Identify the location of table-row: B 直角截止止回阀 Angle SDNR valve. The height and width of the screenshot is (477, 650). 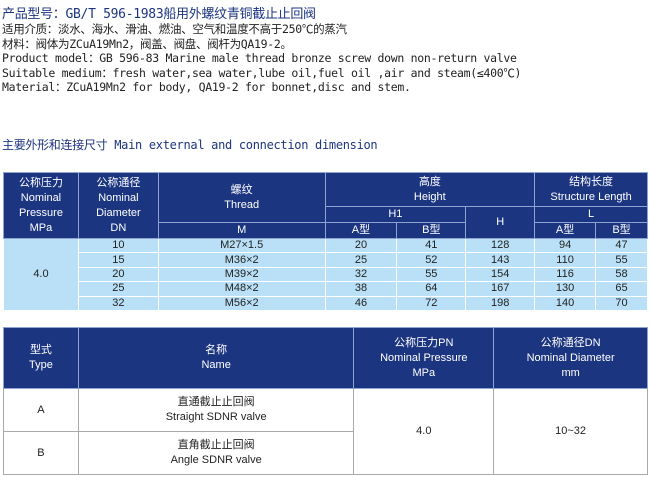
(325, 453).